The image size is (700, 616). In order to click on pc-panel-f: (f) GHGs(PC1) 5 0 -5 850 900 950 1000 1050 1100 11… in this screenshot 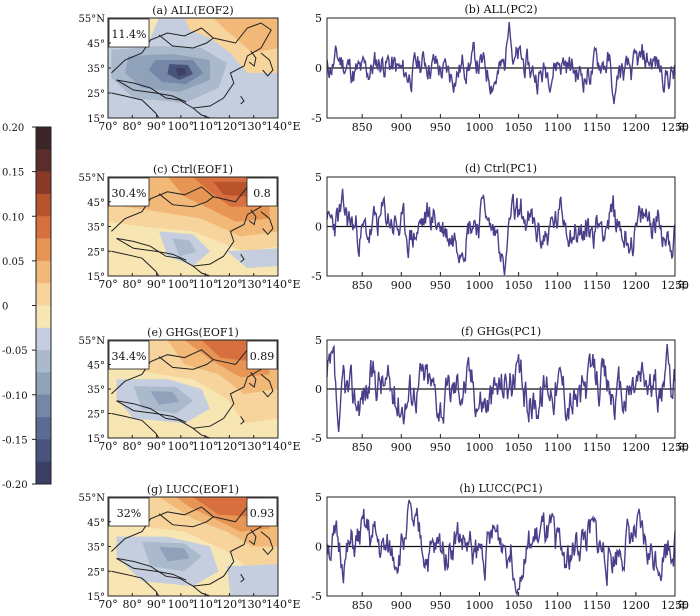, I will do `click(500, 389)`.